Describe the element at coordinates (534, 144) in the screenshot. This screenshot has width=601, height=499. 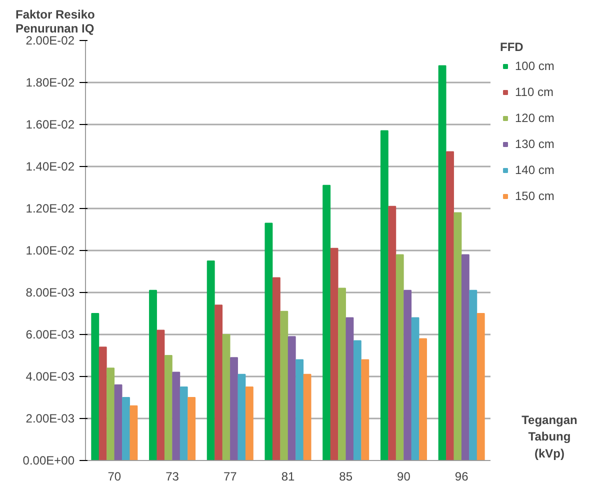
I see `legend-label: 130 cm` at that location.